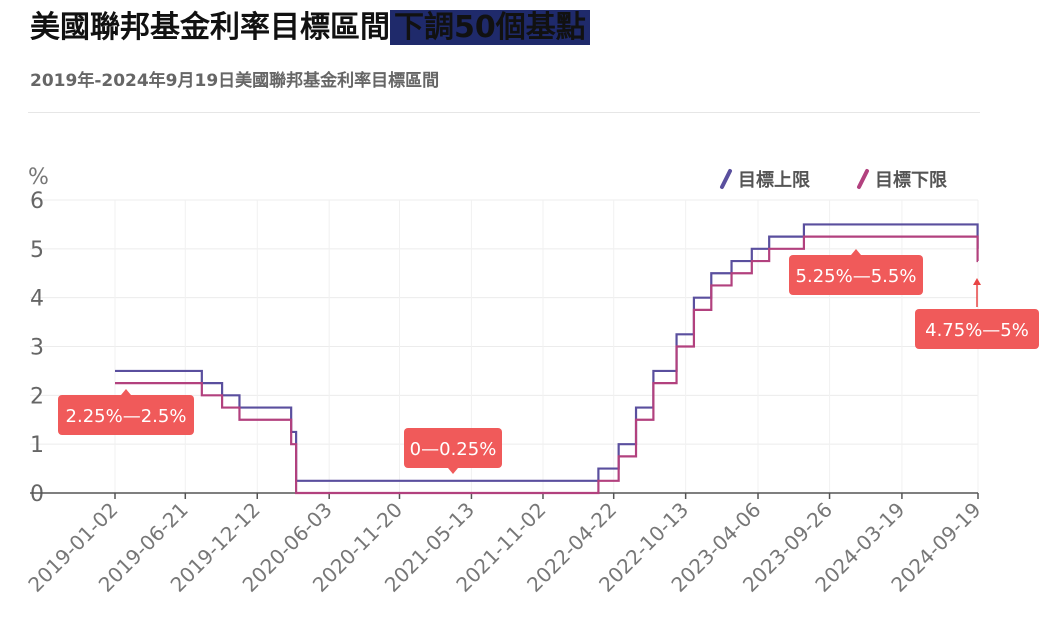 Image resolution: width=1047 pixels, height=621 pixels. Describe the element at coordinates (235, 81) in the screenshot. I see `chart-subtitle: 2019年-2024年9月19日美國聯邦基金利率目標區間` at that location.